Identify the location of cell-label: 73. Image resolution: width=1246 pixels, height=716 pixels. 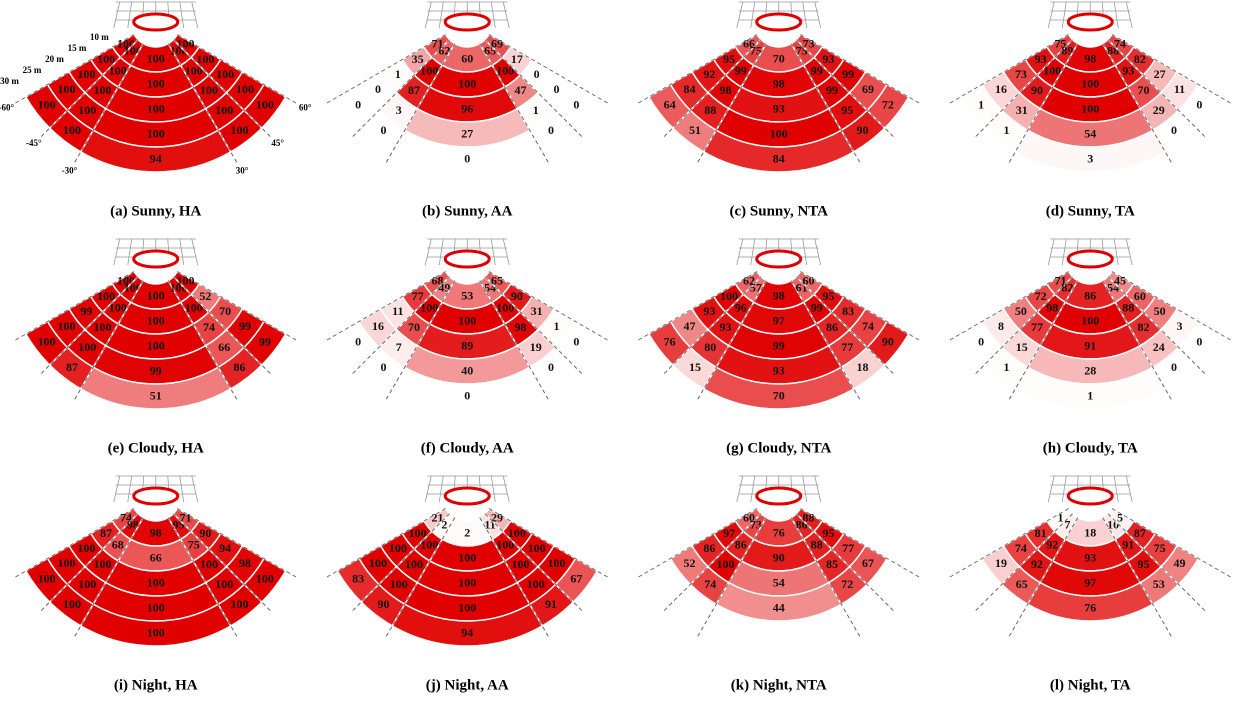
(809, 44).